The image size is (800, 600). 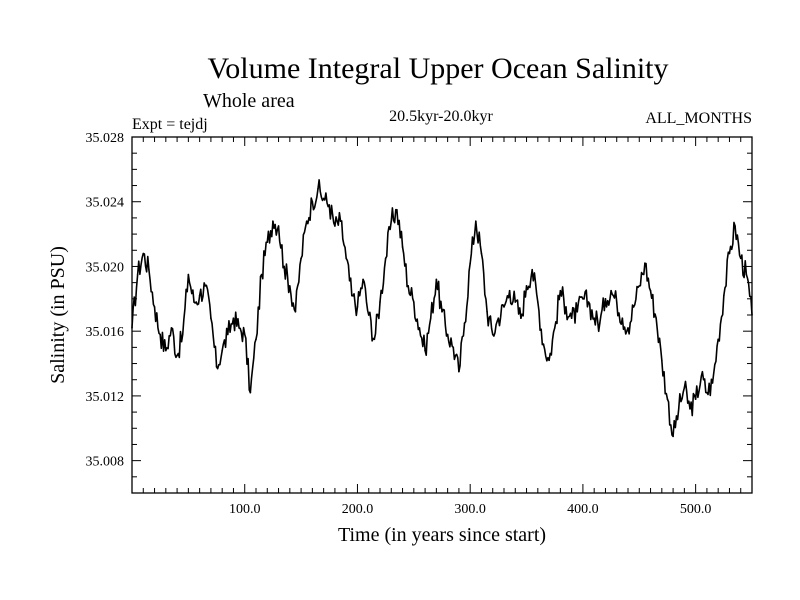 I want to click on x-tick-label: 400.0, so click(x=583, y=509).